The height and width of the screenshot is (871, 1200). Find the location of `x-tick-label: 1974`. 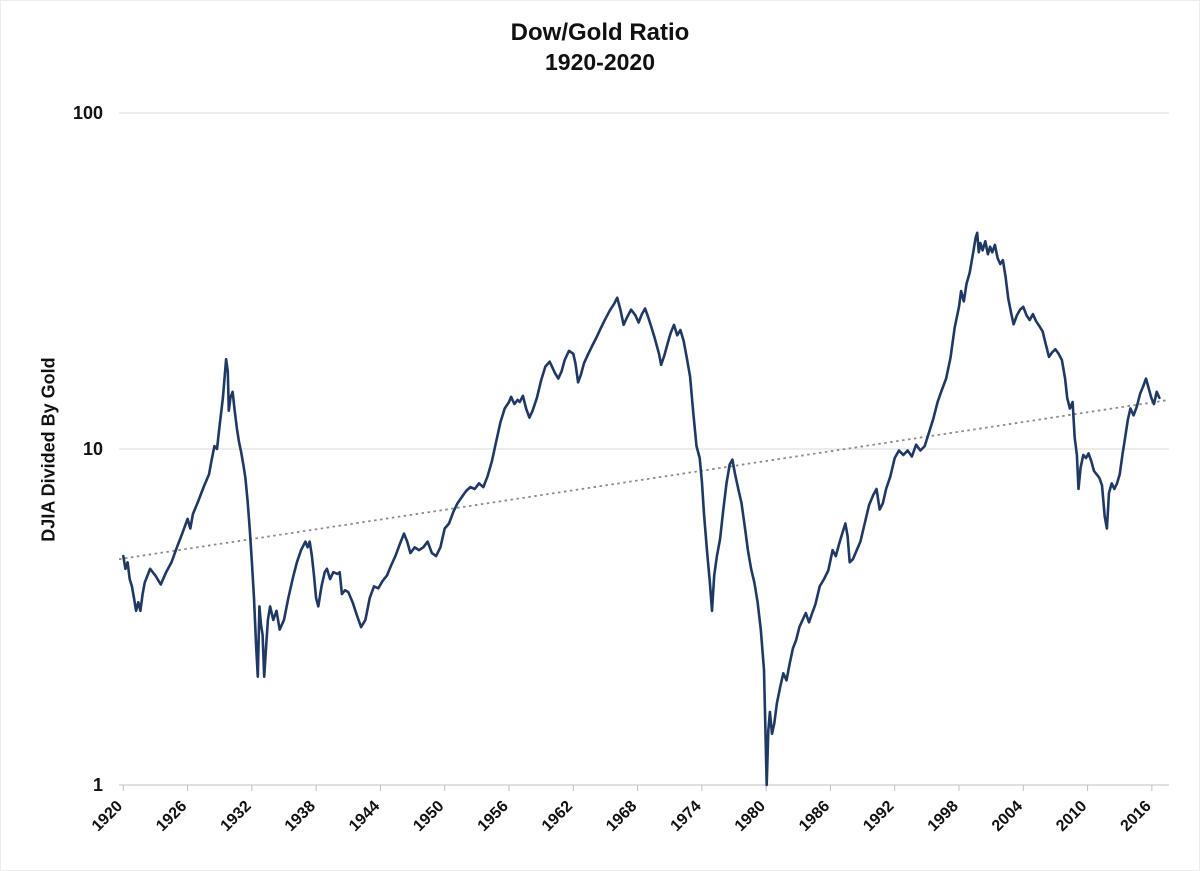

x-tick-label: 1974 is located at coordinates (685, 816).